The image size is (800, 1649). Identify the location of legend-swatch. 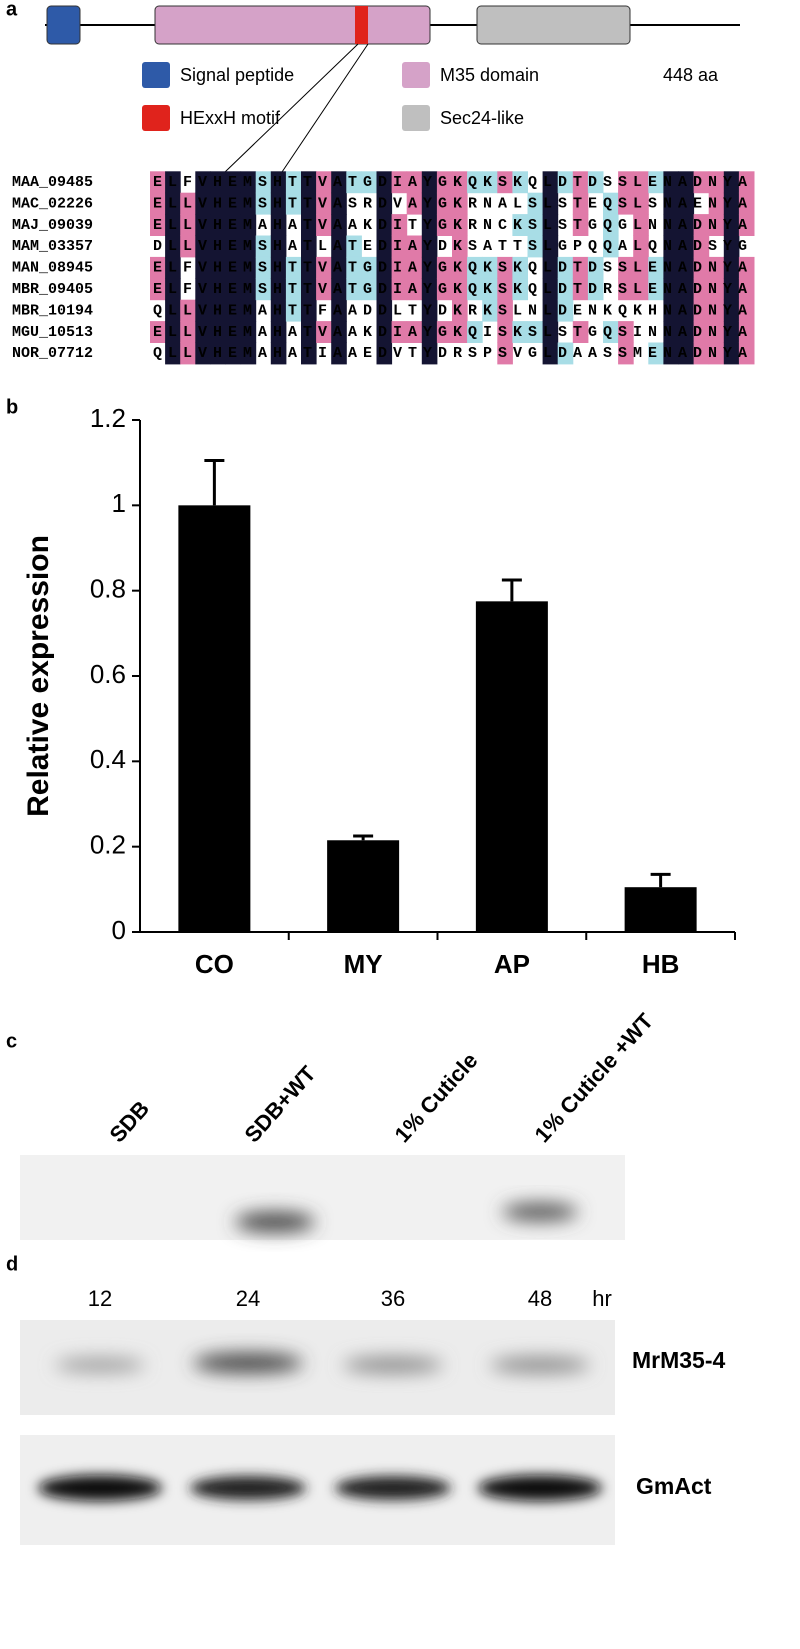
(156, 118).